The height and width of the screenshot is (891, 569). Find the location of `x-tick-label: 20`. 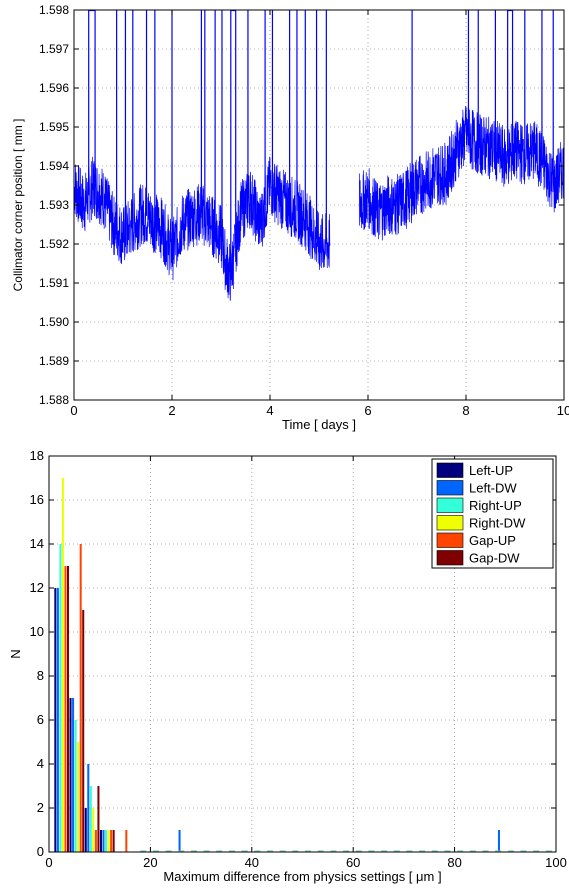

x-tick-label: 20 is located at coordinates (150, 862).